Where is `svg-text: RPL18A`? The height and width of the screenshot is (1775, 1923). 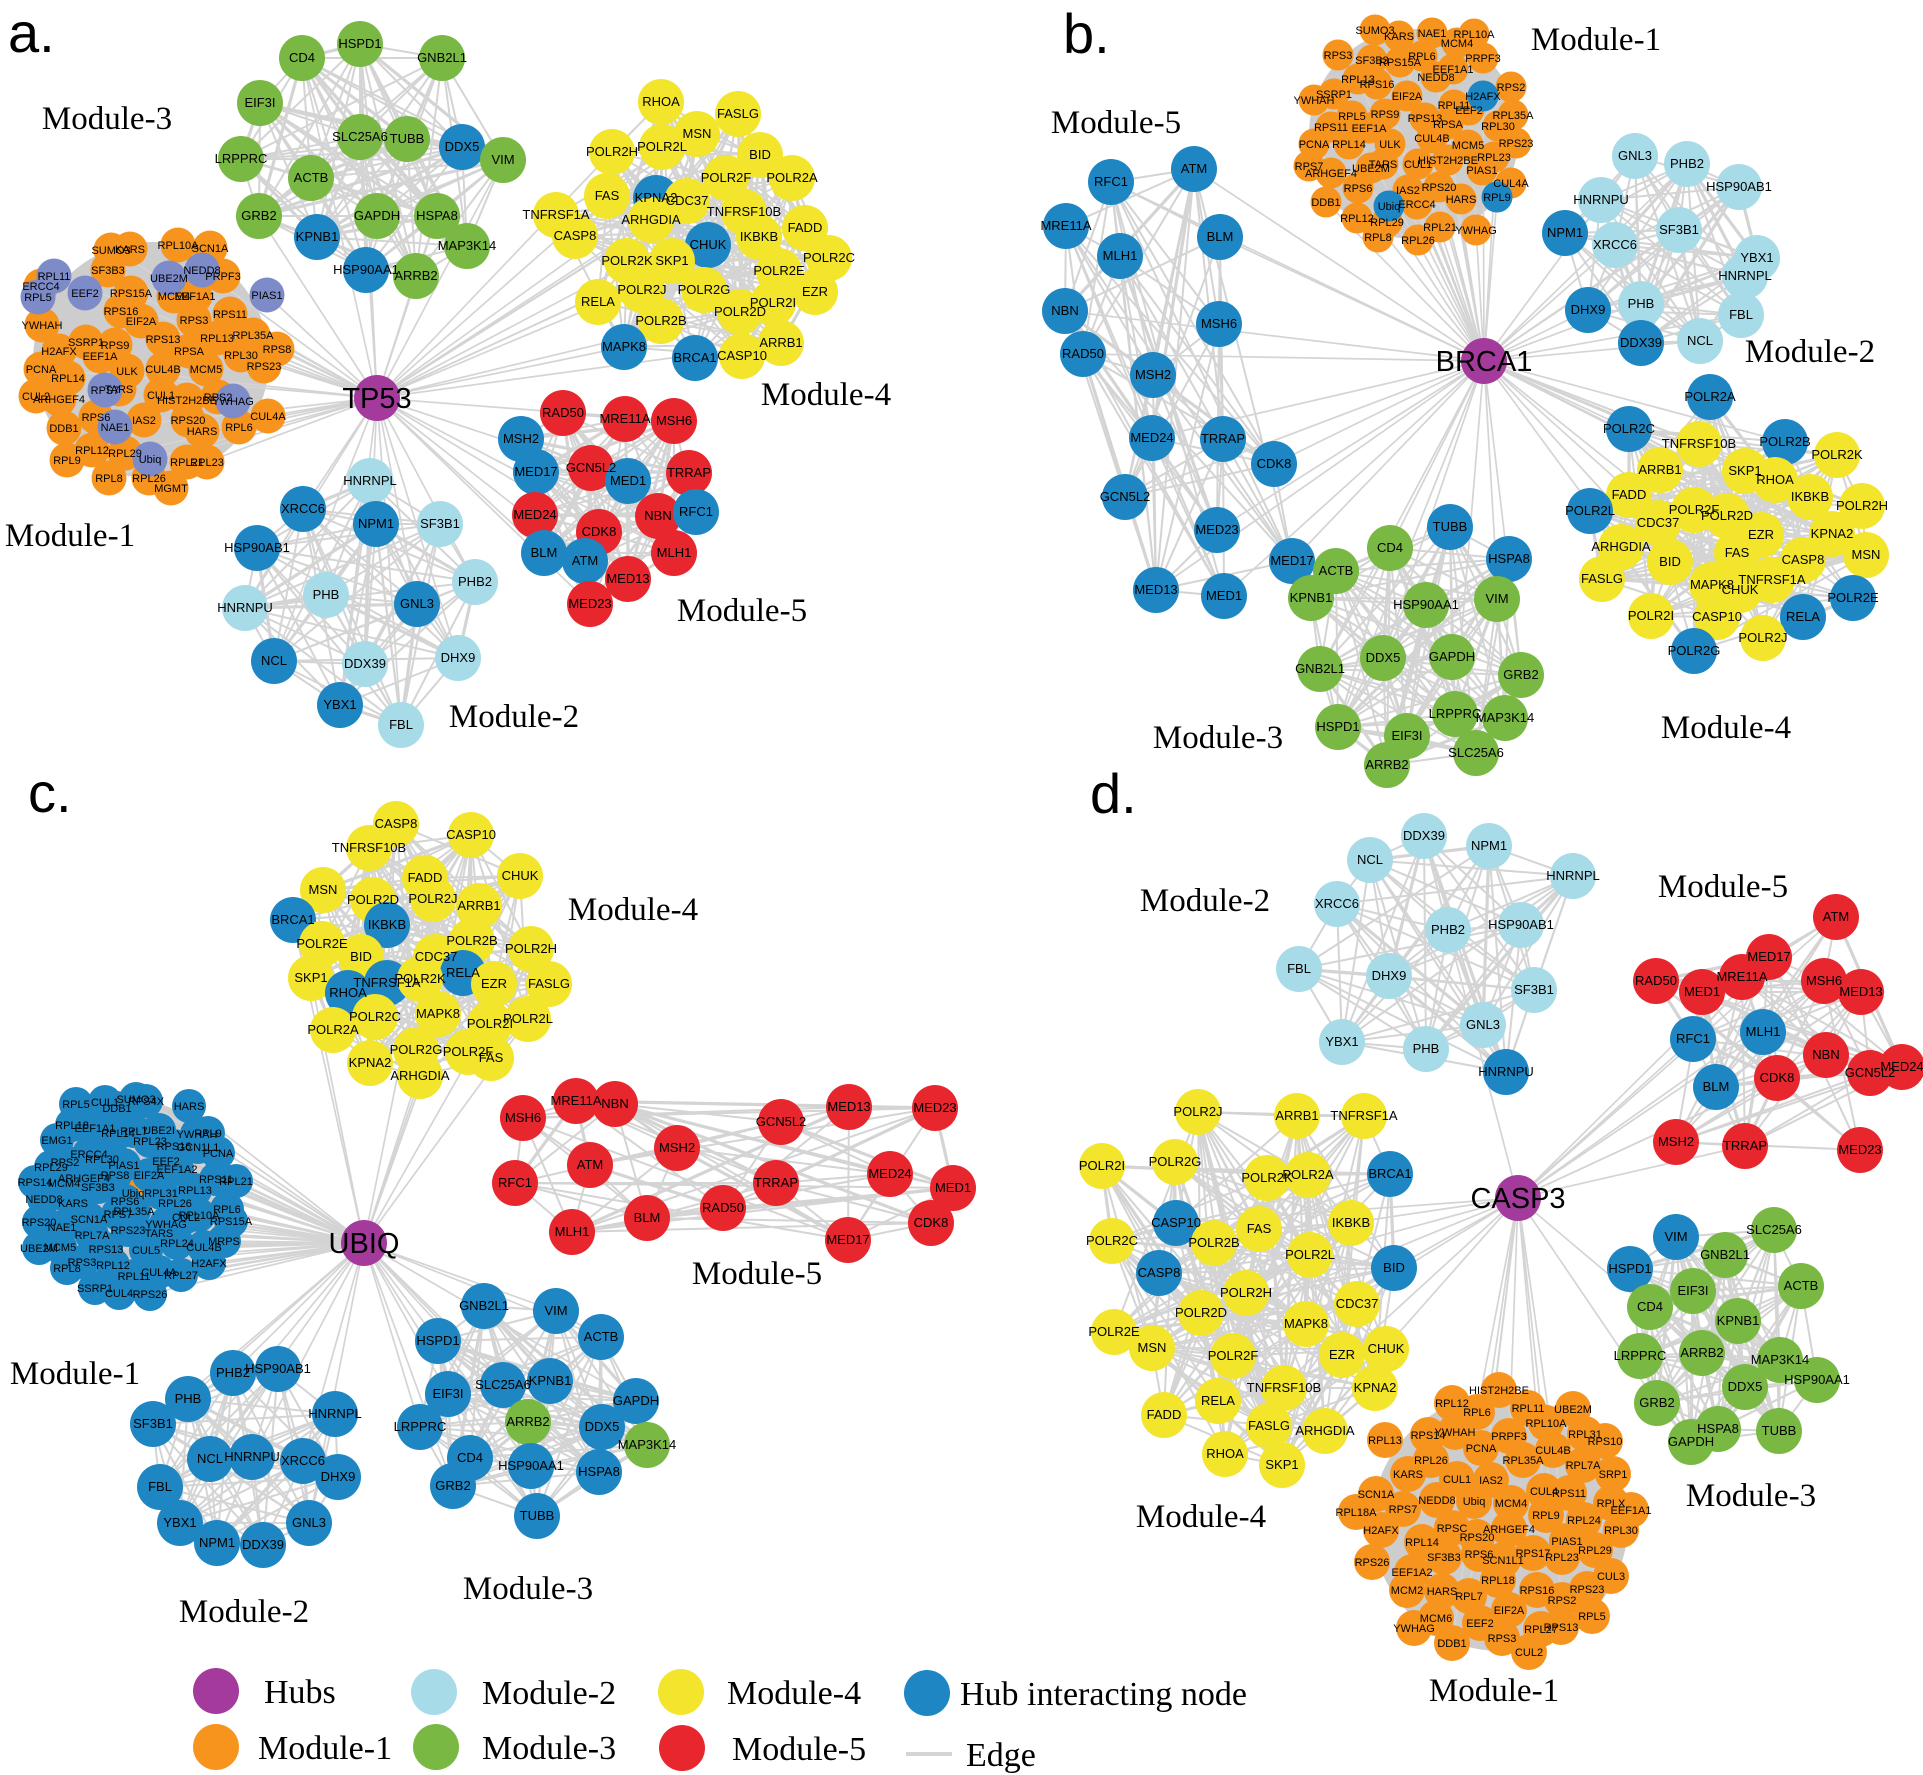 svg-text: RPL18A is located at coordinates (1357, 1513).